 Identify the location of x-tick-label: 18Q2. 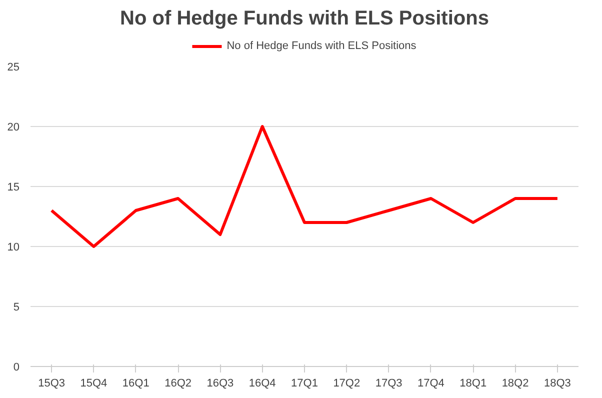
(515, 384).